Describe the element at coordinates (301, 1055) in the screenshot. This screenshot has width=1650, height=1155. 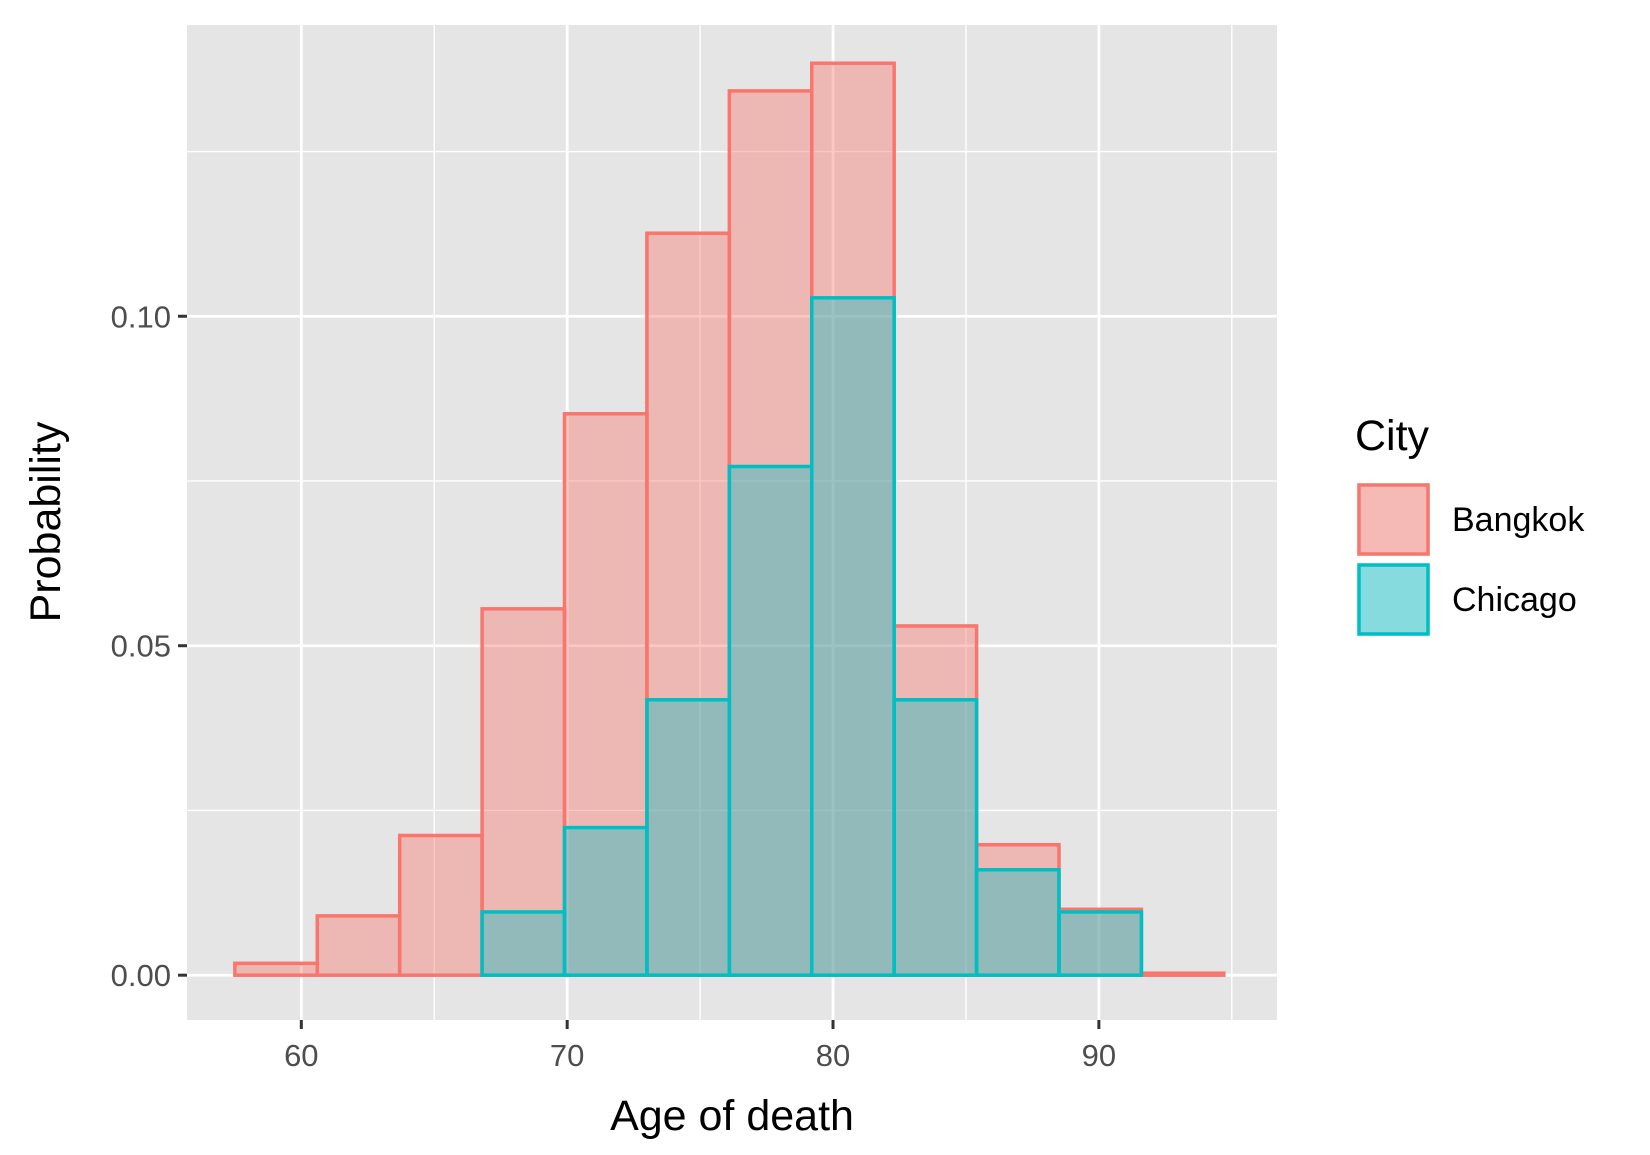
I see `x-tick-label: 60` at that location.